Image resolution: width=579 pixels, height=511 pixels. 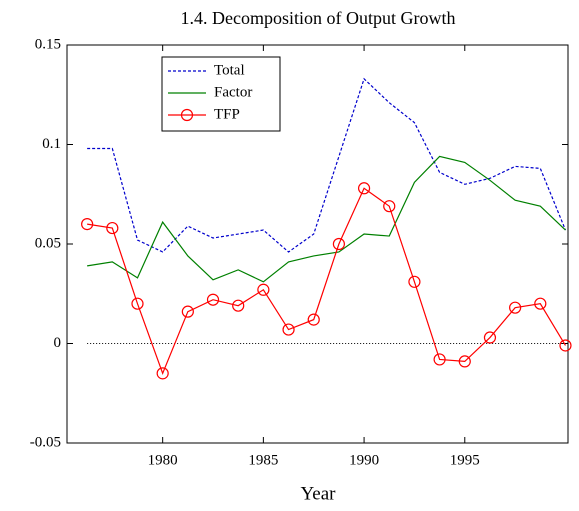 I want to click on x-tick-label: 1990, so click(x=364, y=460).